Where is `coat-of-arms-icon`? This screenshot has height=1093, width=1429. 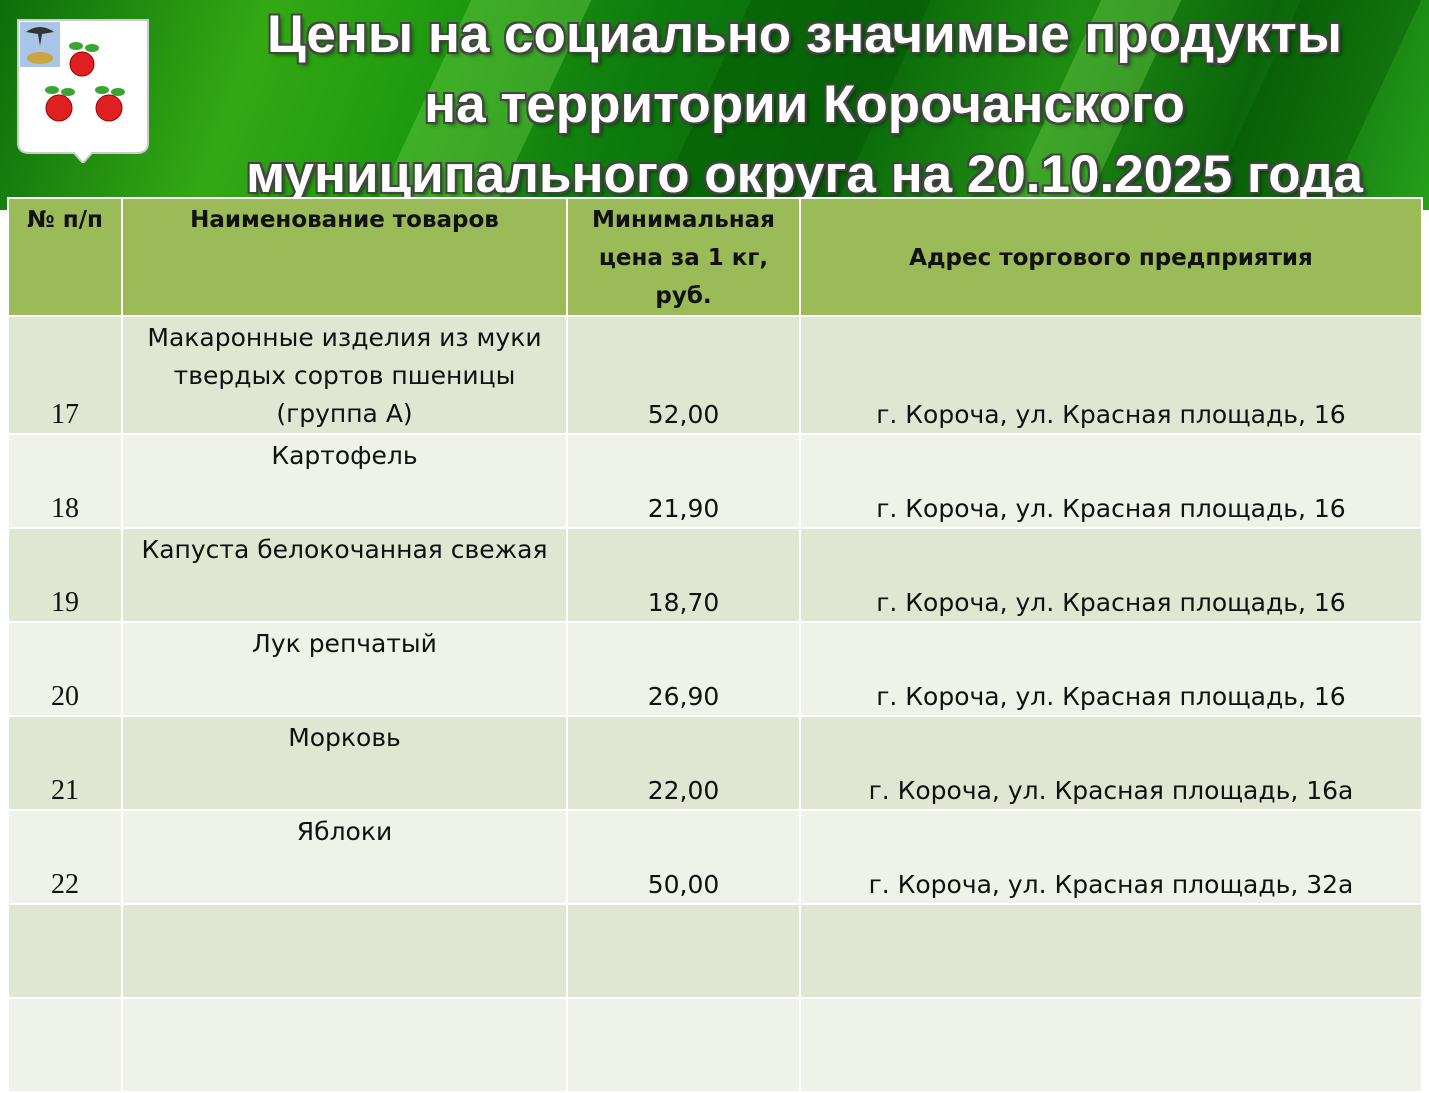 coat-of-arms-icon is located at coordinates (83, 91).